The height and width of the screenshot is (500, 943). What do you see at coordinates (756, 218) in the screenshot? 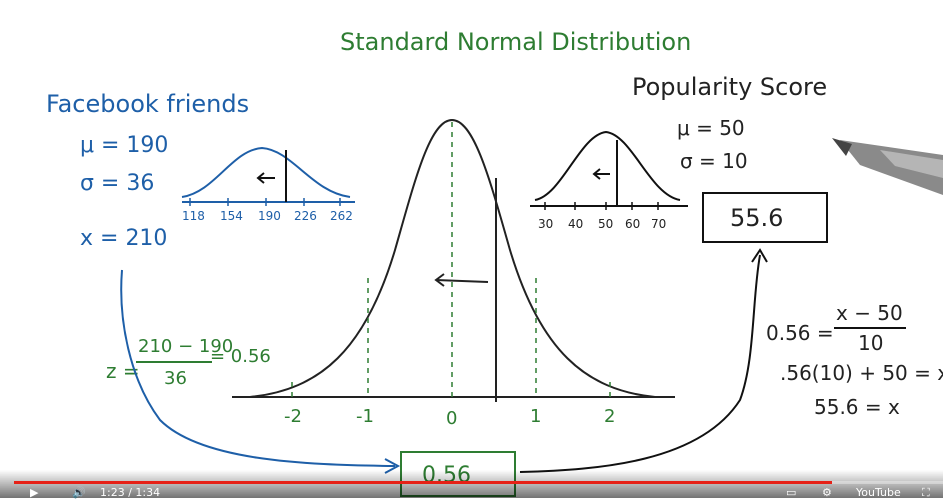
I see `popularity-result-value: 55.6` at bounding box center [756, 218].